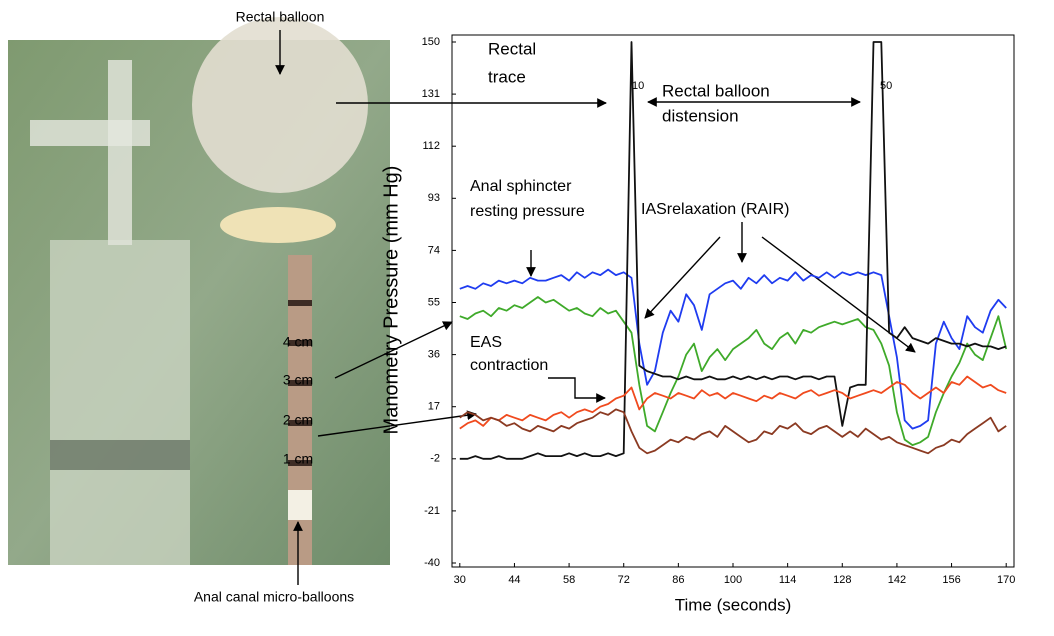  Describe the element at coordinates (678, 580) in the screenshot. I see `x-tick-label: 86` at that location.